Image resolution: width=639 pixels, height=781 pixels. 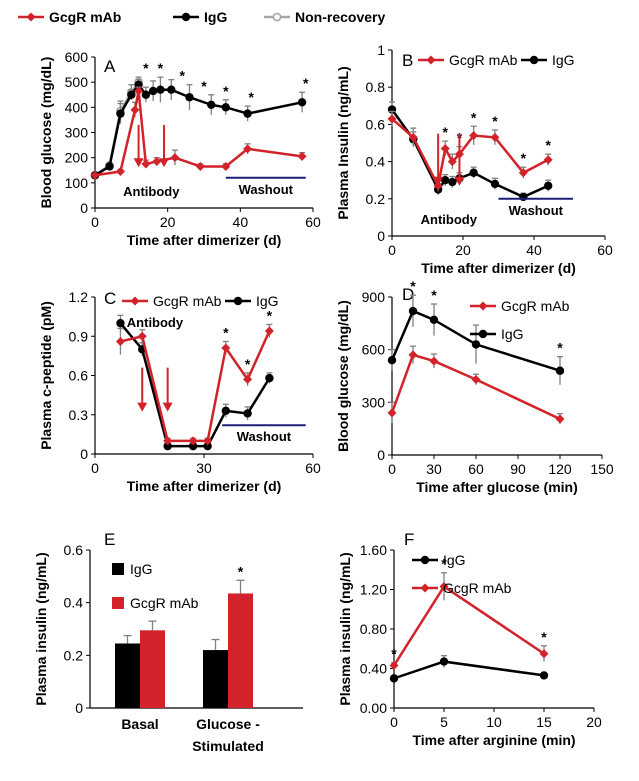 I want to click on top-legend-marker, so click(x=31, y=17).